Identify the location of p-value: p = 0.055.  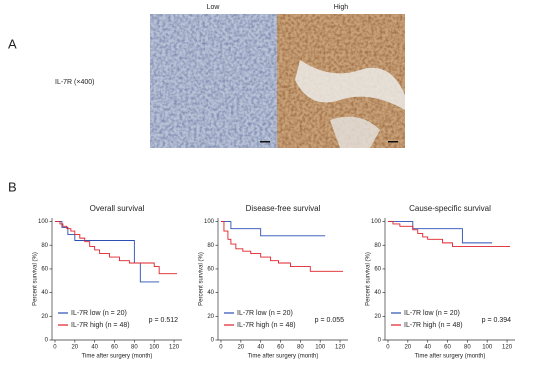
(329, 320).